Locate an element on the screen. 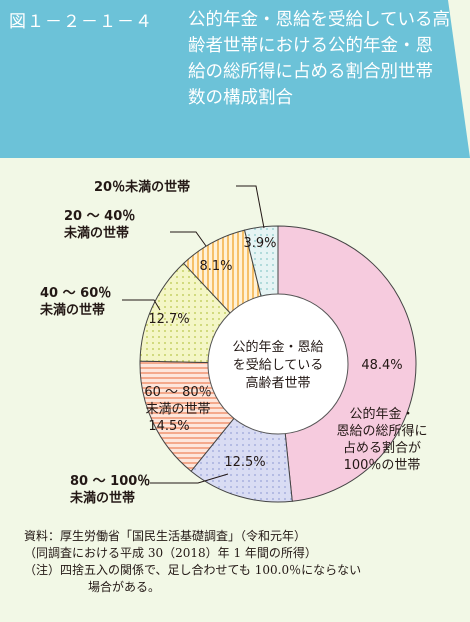 The height and width of the screenshot is (622, 470). category-label-80-100: 80 ～ 100％未満の世帯 is located at coordinates (109, 490).